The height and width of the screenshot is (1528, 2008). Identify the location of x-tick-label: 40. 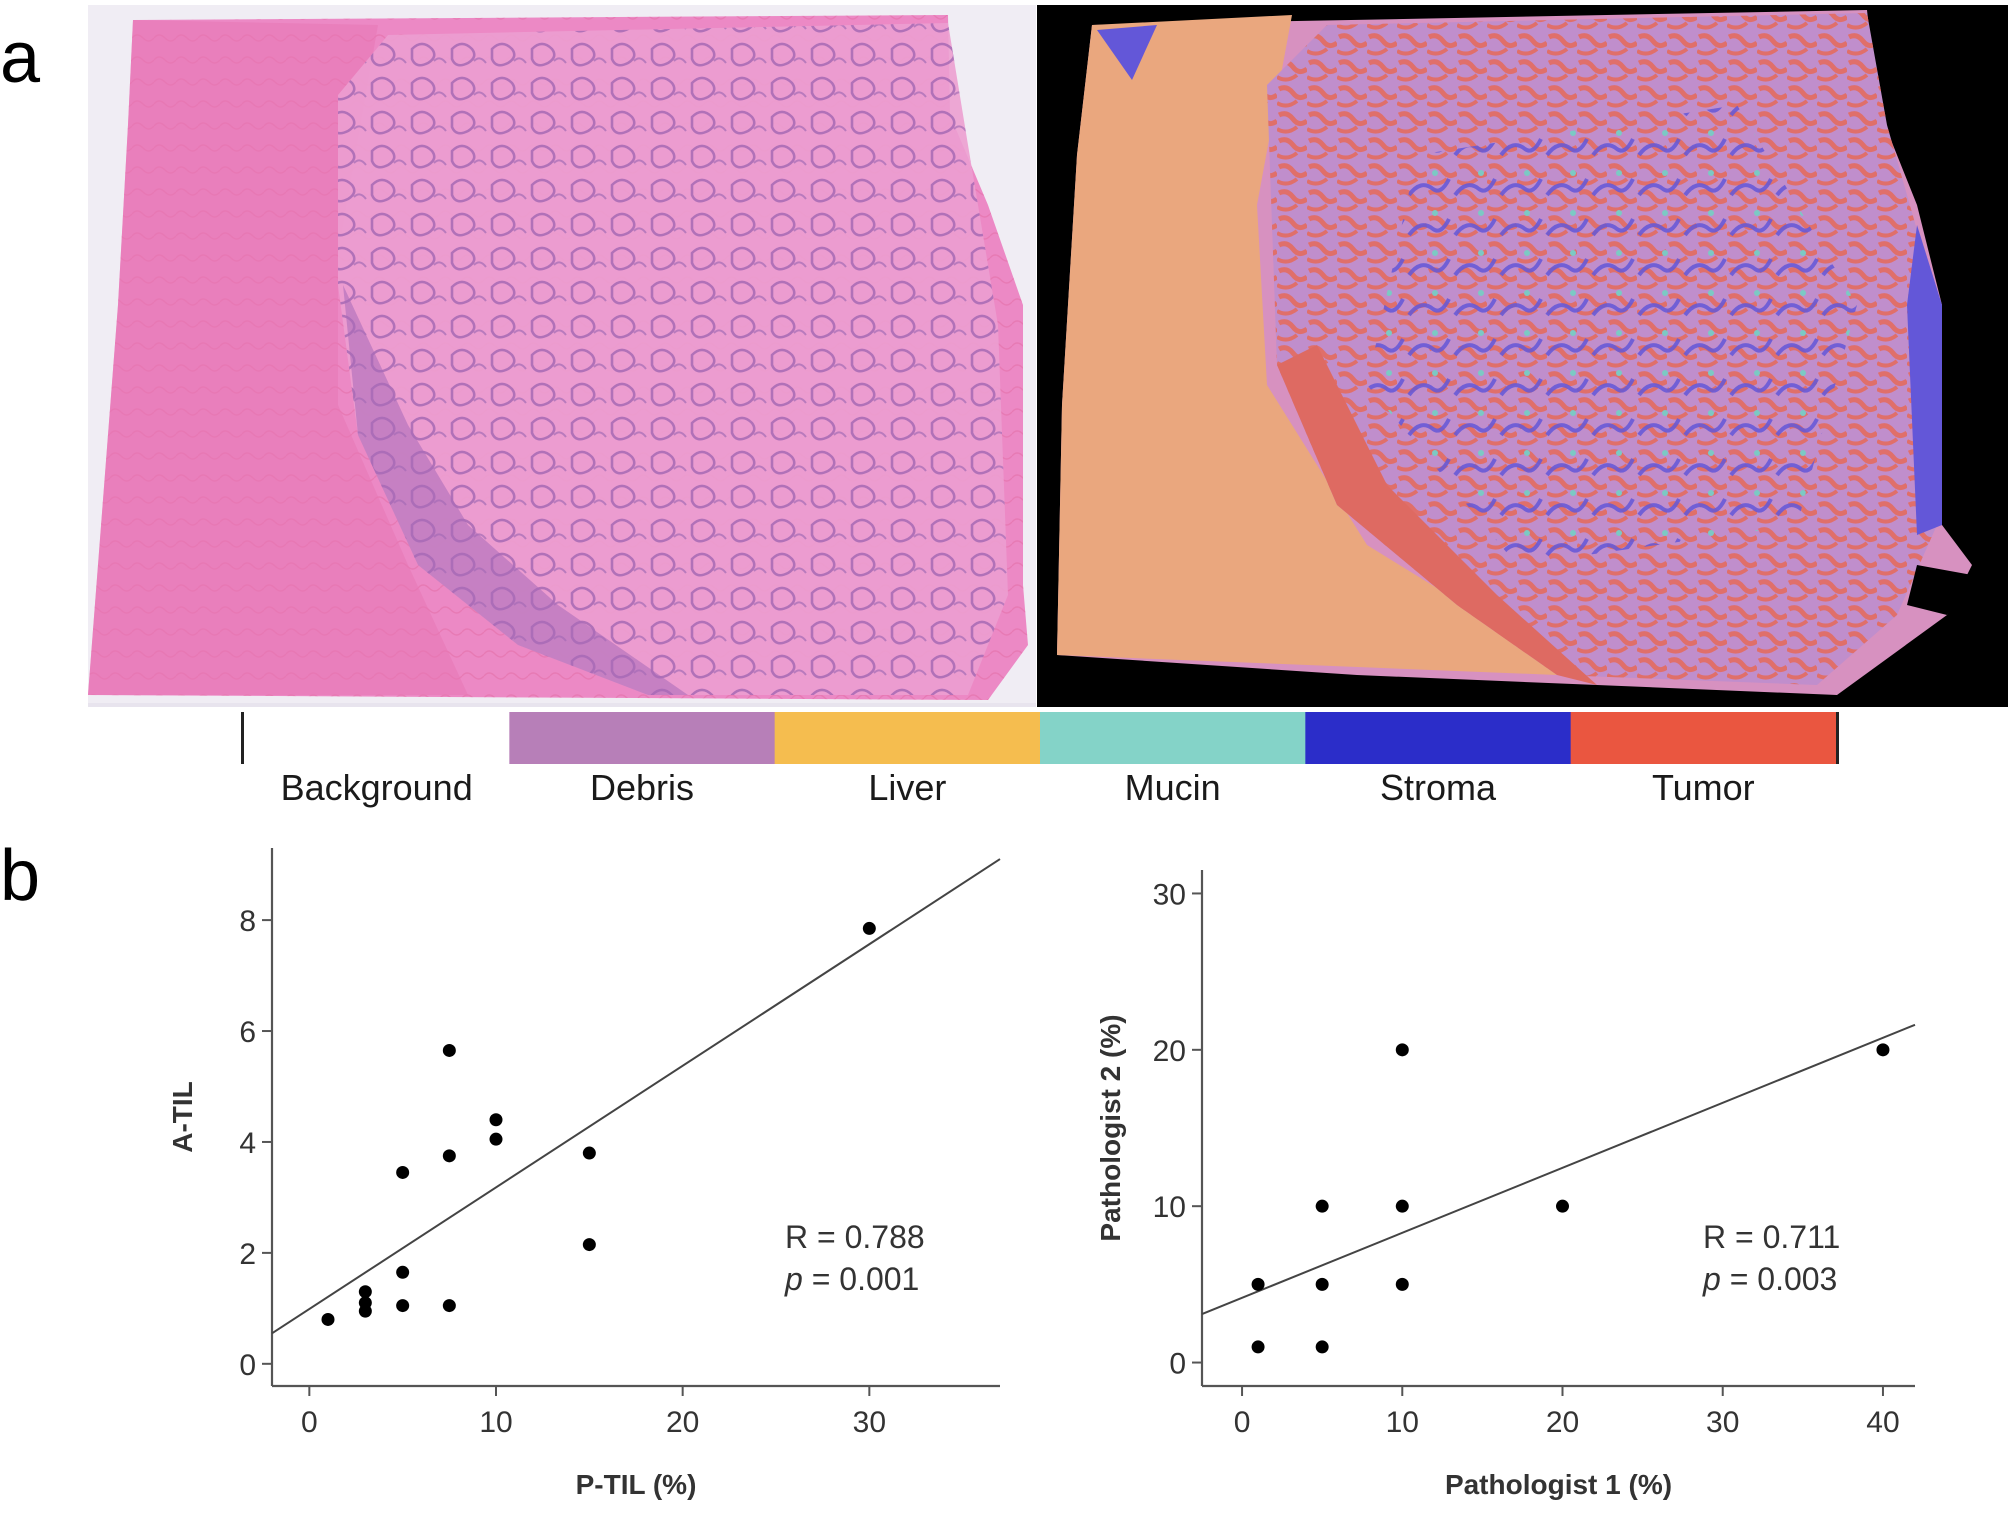
(1882, 1422).